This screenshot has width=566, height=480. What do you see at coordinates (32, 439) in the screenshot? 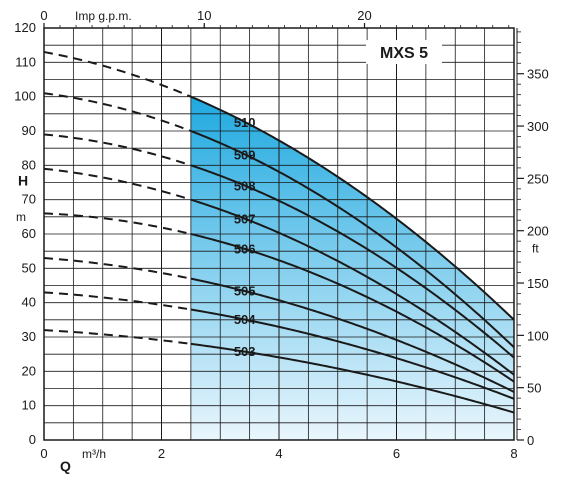
I see `y-left-tick-label: 0` at bounding box center [32, 439].